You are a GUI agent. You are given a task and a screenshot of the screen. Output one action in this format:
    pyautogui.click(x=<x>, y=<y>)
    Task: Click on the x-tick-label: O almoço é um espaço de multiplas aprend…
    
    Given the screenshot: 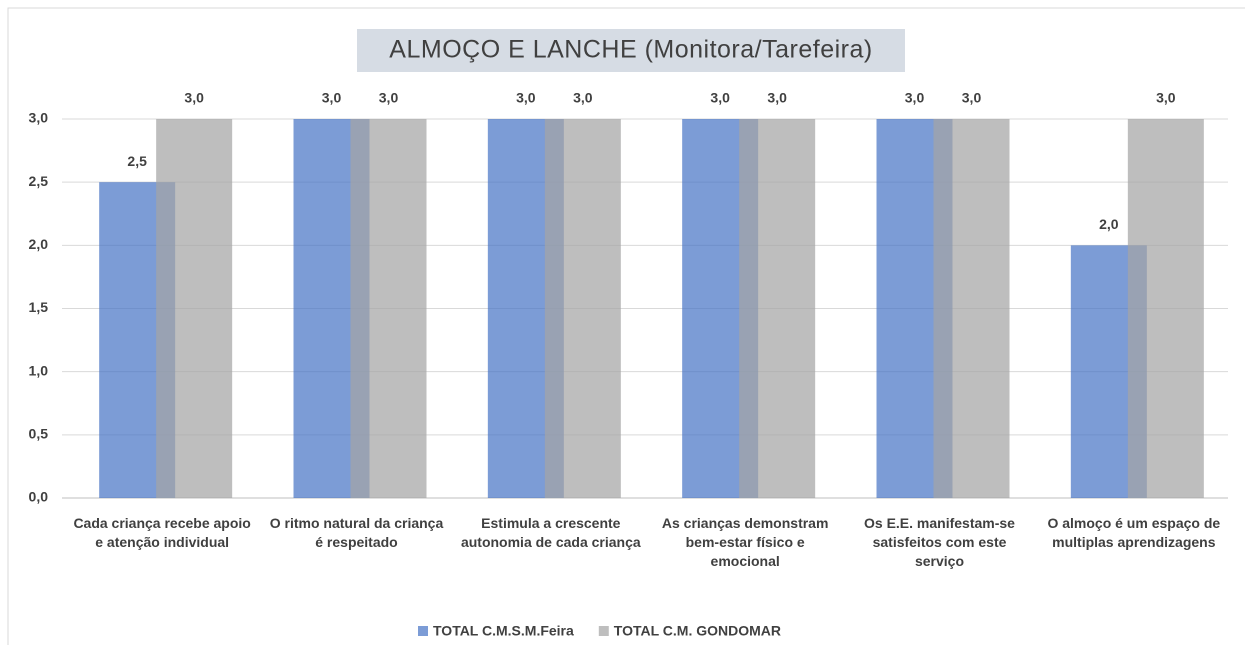 What is the action you would take?
    pyautogui.click(x=1134, y=532)
    